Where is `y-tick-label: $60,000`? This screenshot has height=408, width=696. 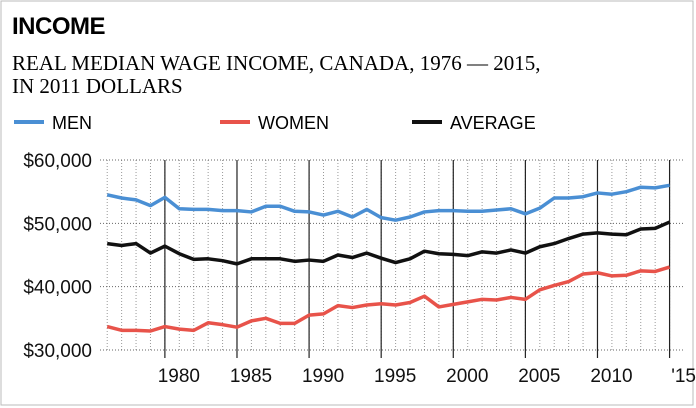
y-tick-label: $60,000 is located at coordinates (57, 161).